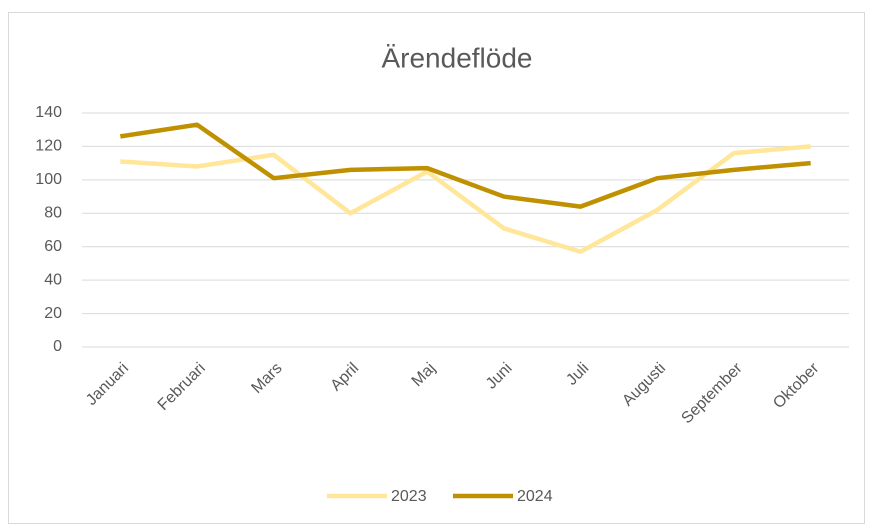  Describe the element at coordinates (535, 496) in the screenshot. I see `legend-label: 2024` at that location.